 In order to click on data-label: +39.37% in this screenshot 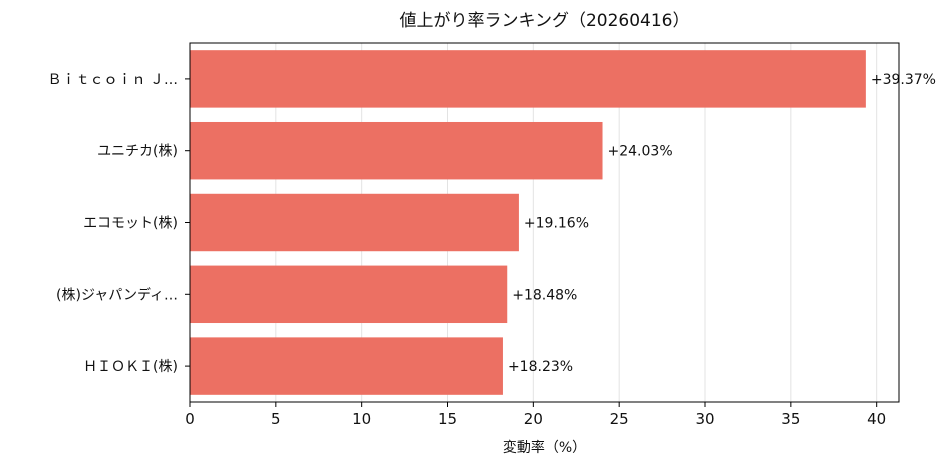, I will do `click(903, 80)`.